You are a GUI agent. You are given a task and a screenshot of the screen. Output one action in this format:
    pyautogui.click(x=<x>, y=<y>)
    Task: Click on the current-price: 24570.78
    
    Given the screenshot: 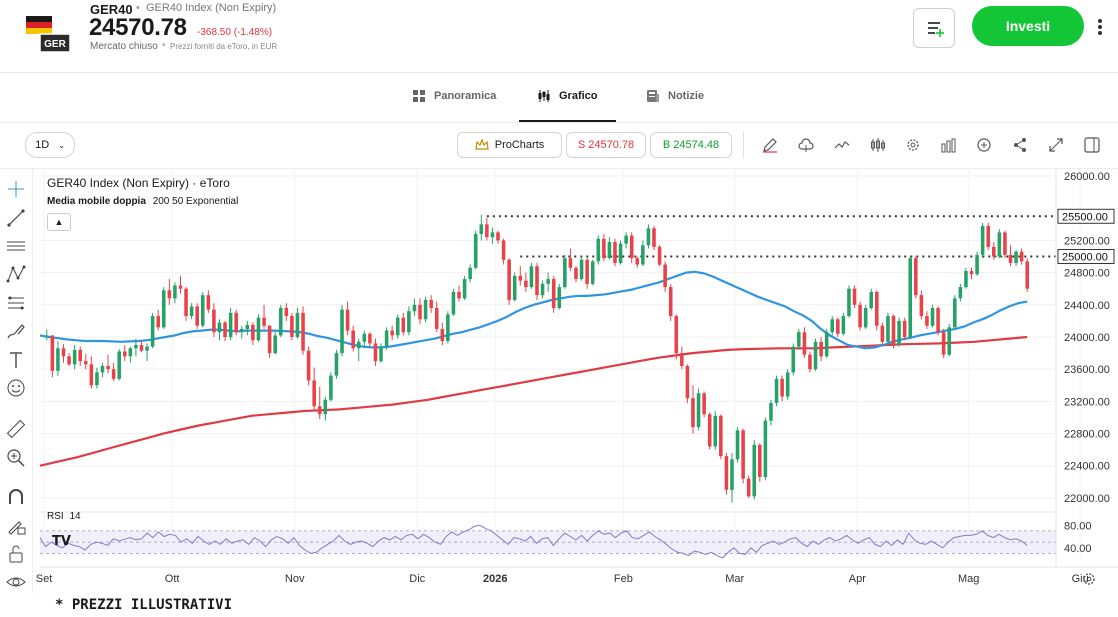 What is the action you would take?
    pyautogui.click(x=138, y=27)
    